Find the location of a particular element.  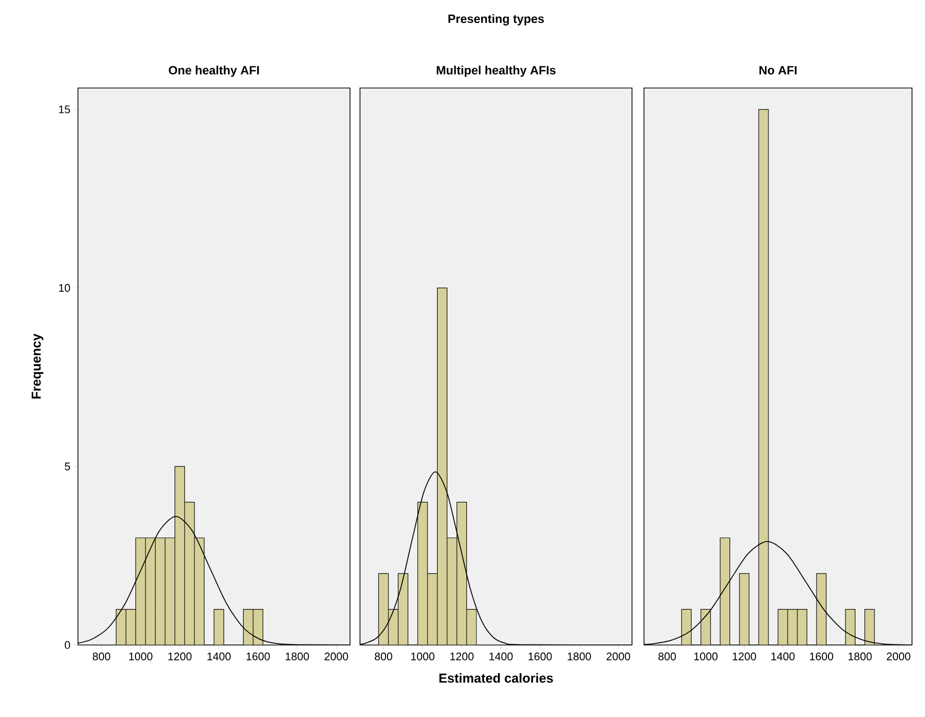

chart-title: Multipel healthy AFIs is located at coordinates (496, 71).